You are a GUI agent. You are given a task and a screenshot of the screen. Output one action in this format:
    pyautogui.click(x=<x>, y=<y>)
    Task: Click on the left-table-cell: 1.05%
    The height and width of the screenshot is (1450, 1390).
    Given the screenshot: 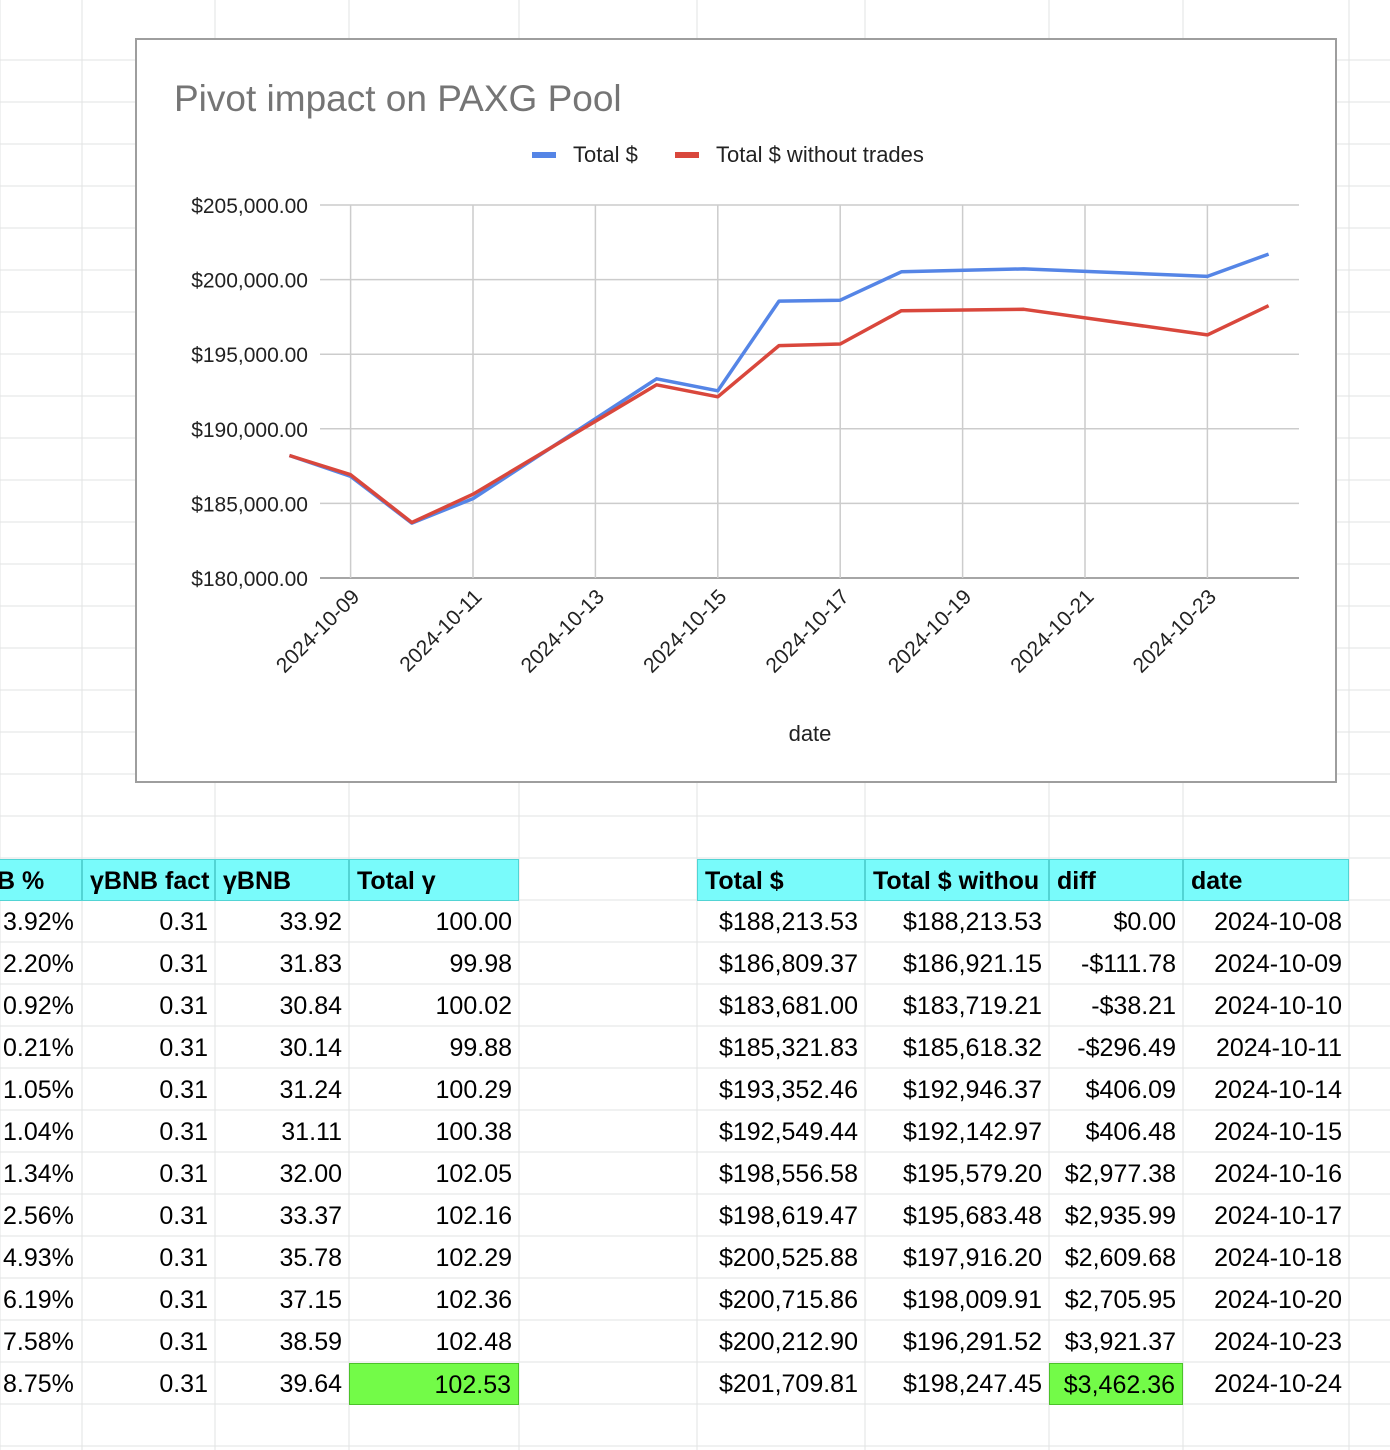 What is the action you would take?
    pyautogui.click(x=38, y=1090)
    